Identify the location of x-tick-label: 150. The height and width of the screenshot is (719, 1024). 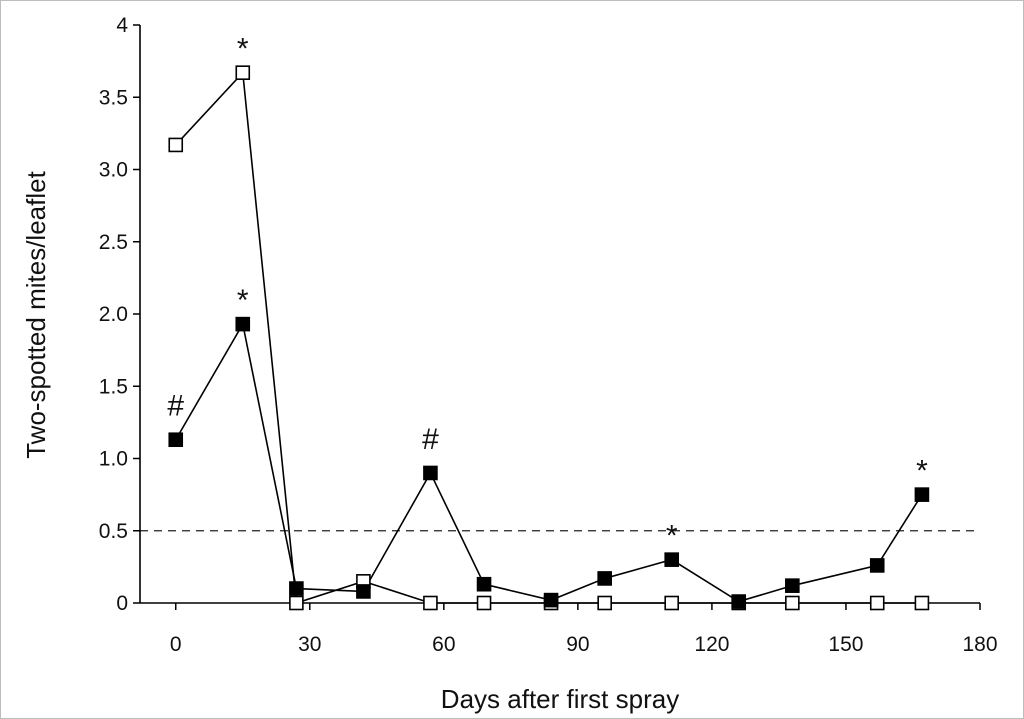
(845, 644).